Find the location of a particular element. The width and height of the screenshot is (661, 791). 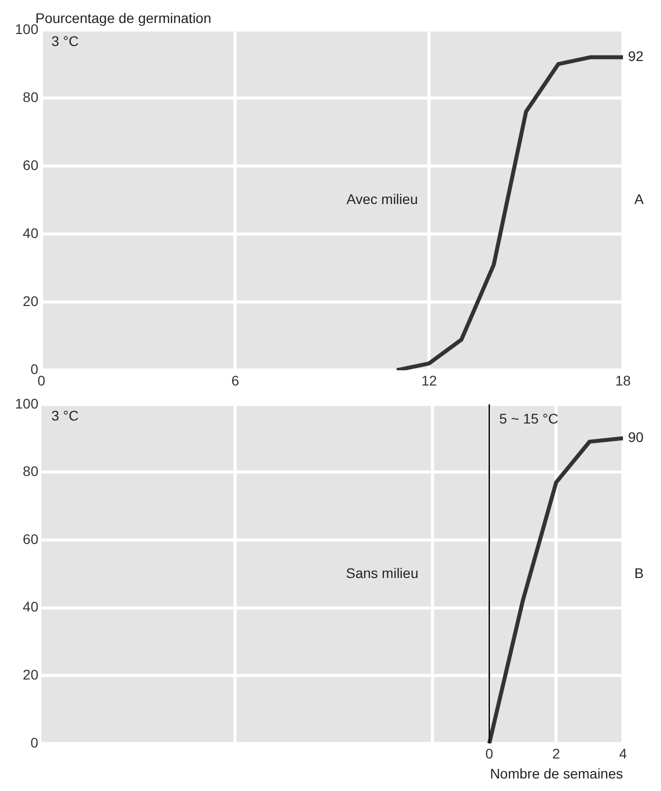

x-axis-title: Nombre de semaines is located at coordinates (556, 773).